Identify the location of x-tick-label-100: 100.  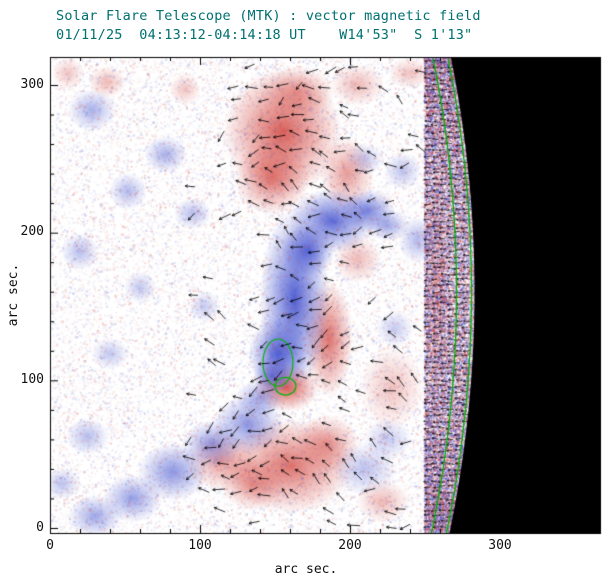
(200, 545).